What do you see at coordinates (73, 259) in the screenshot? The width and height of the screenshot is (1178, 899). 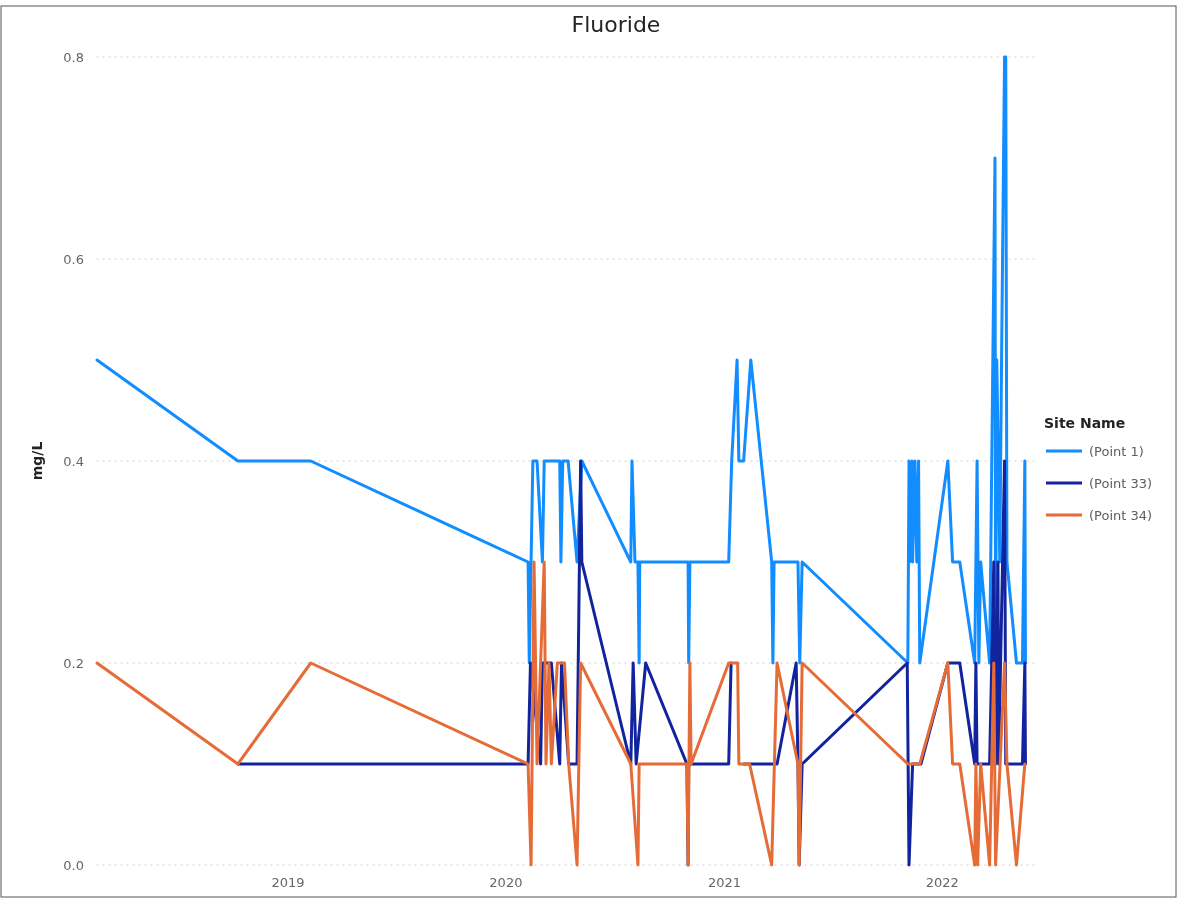 I see `y-tick-label: 0.6` at bounding box center [73, 259].